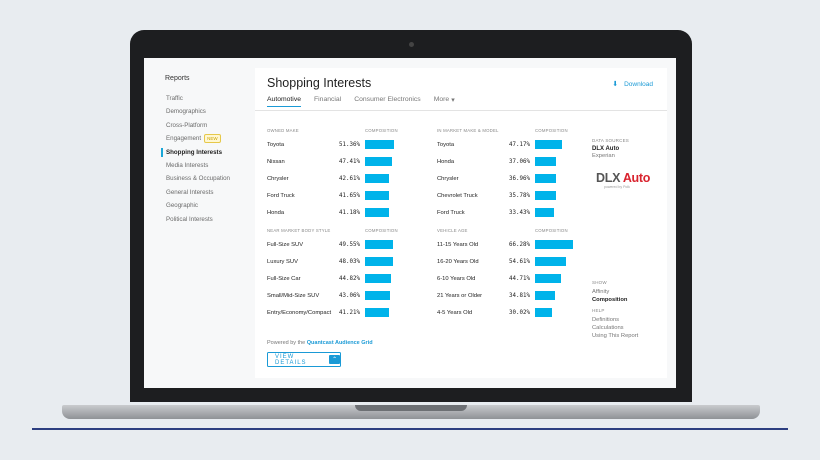  What do you see at coordinates (184, 139) in the screenshot?
I see `sidebar-item-label: Engagement` at bounding box center [184, 139].